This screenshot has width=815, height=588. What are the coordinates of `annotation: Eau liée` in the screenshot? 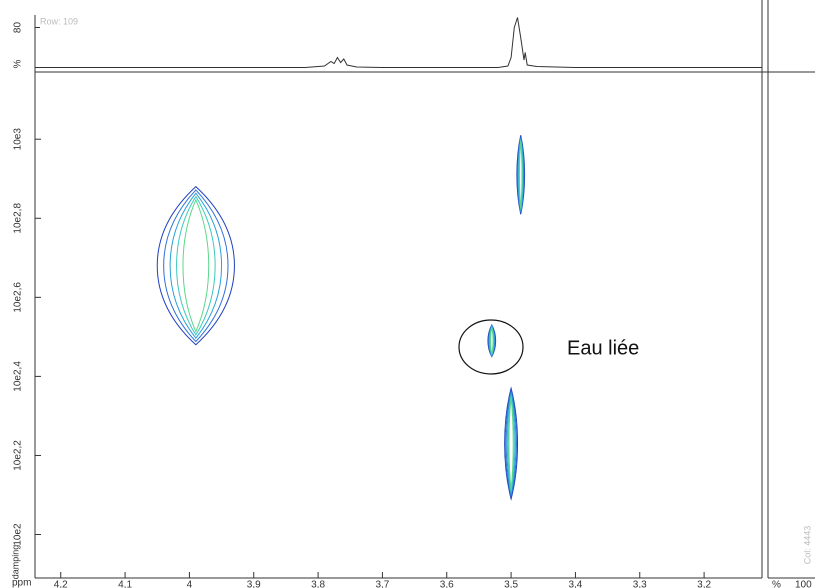 It's located at (603, 348).